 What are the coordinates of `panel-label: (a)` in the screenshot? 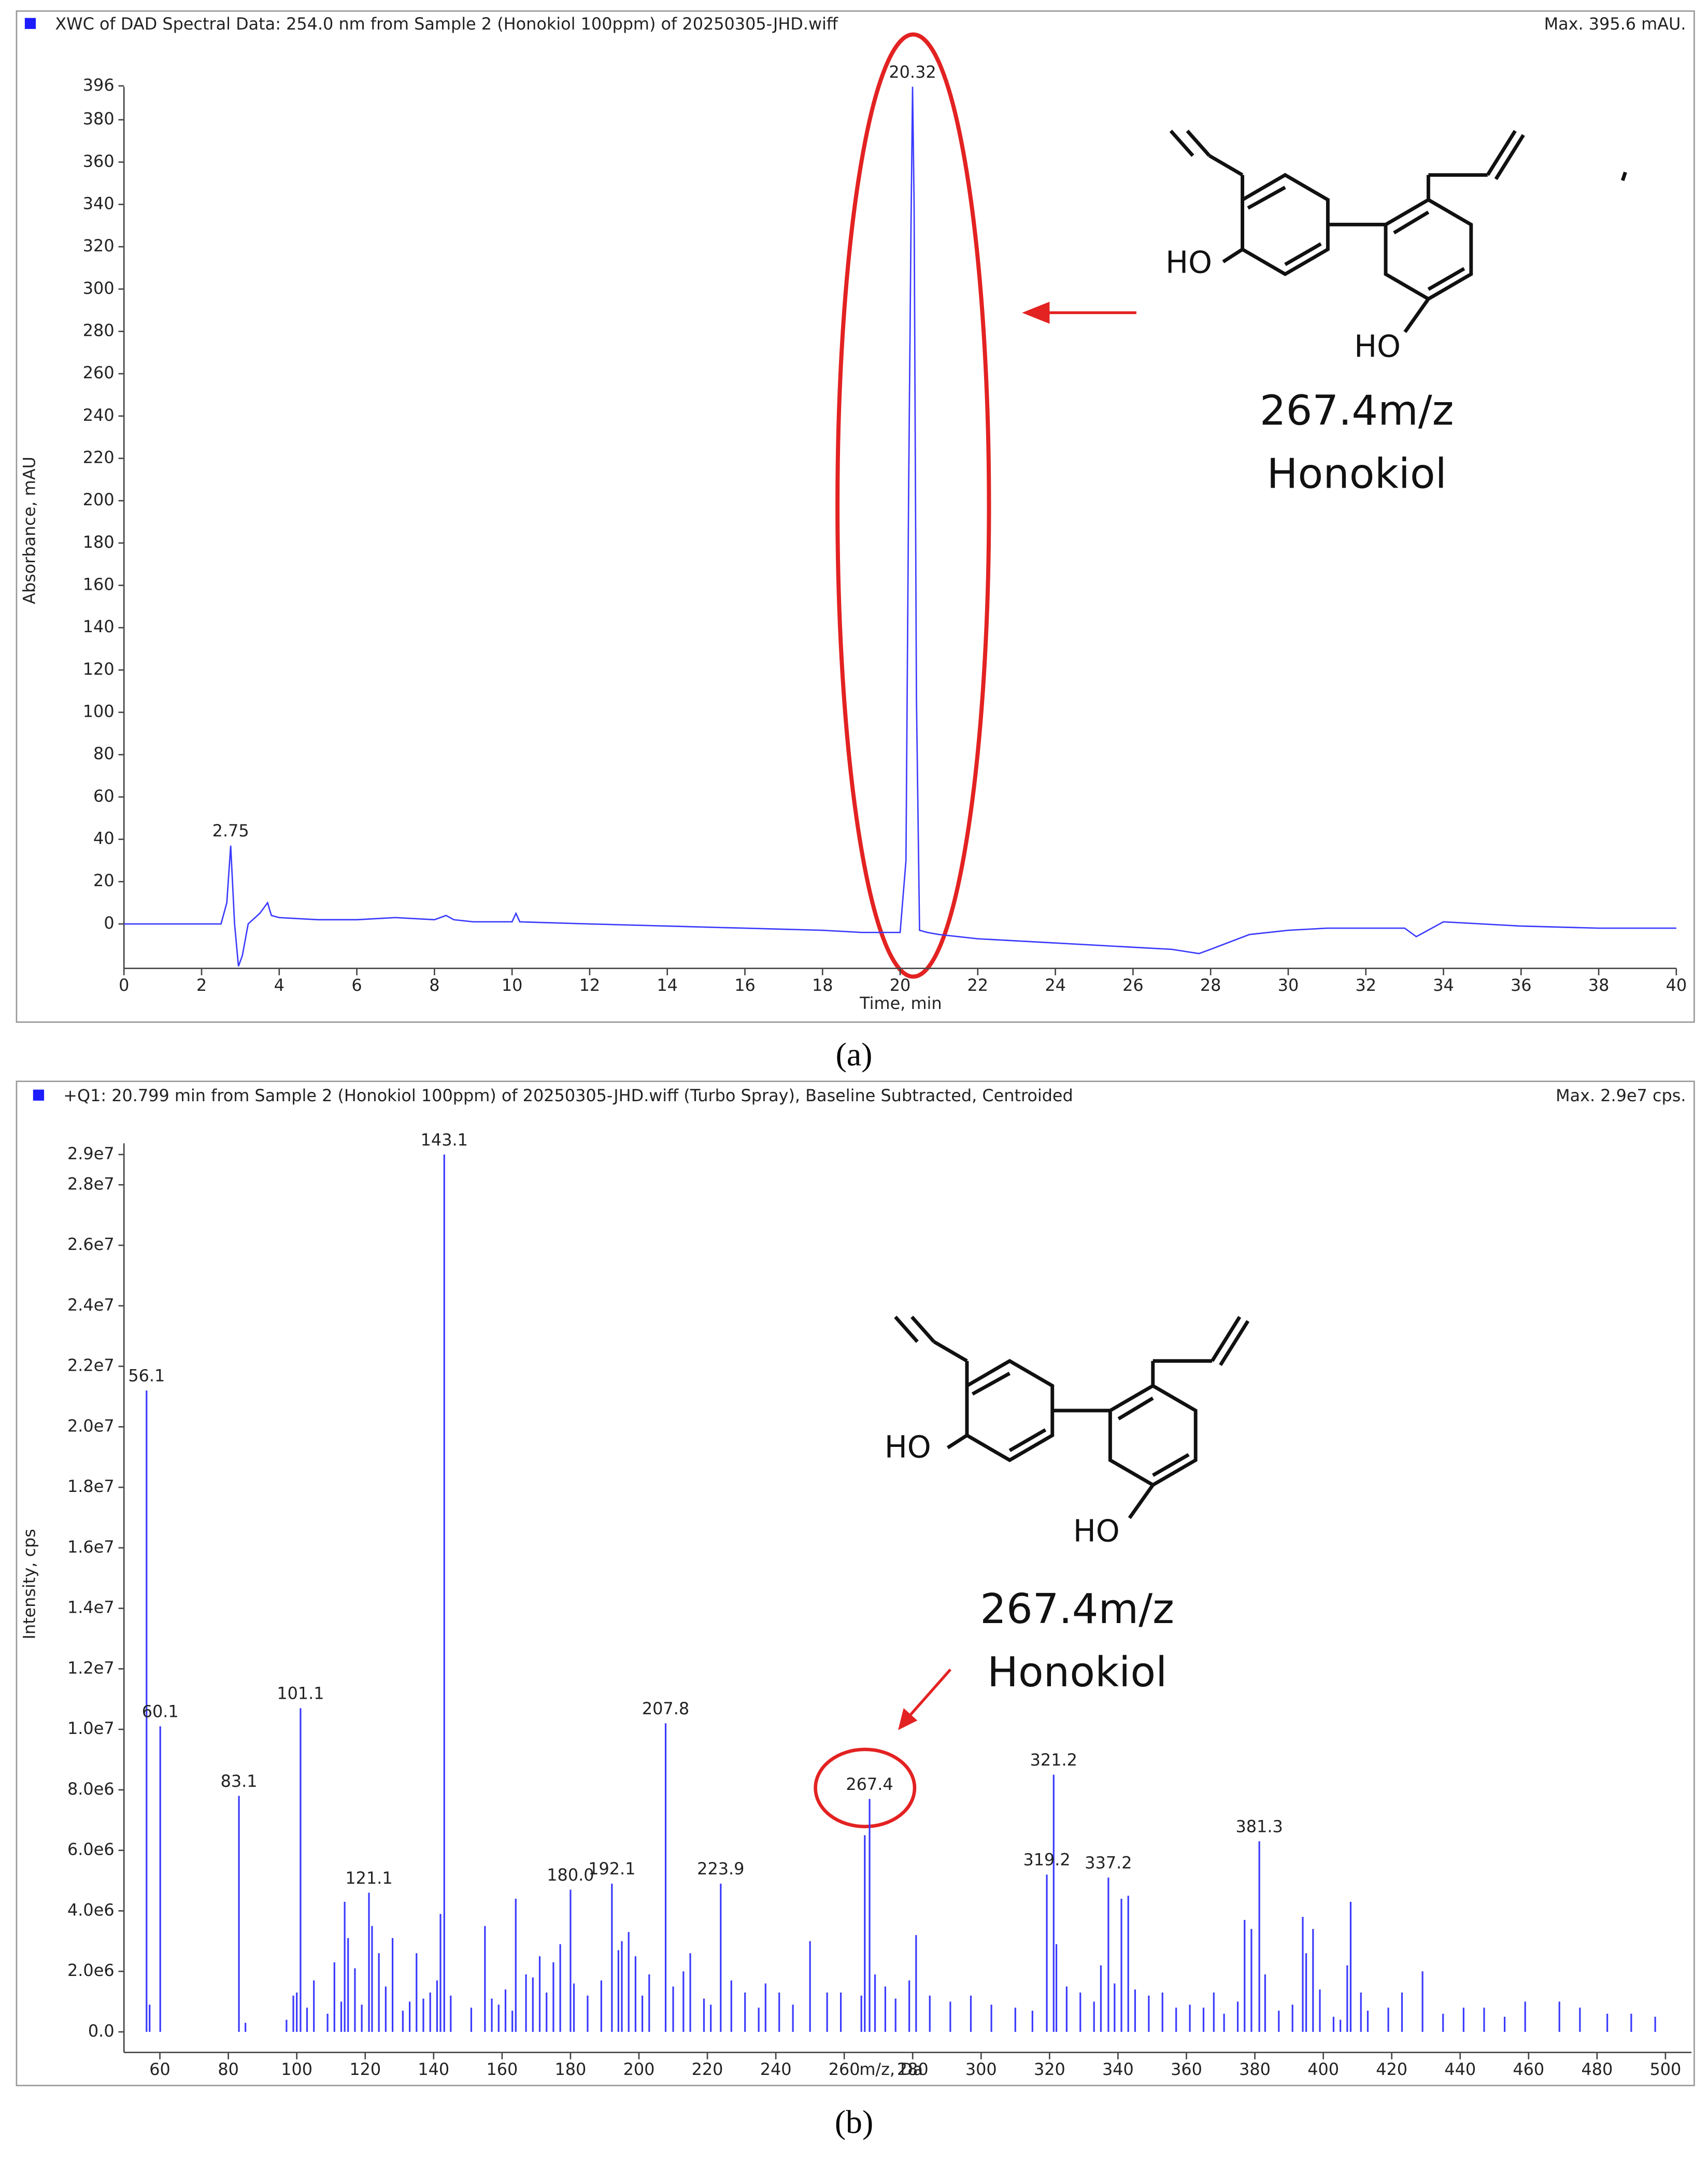 It's located at (855, 1054).